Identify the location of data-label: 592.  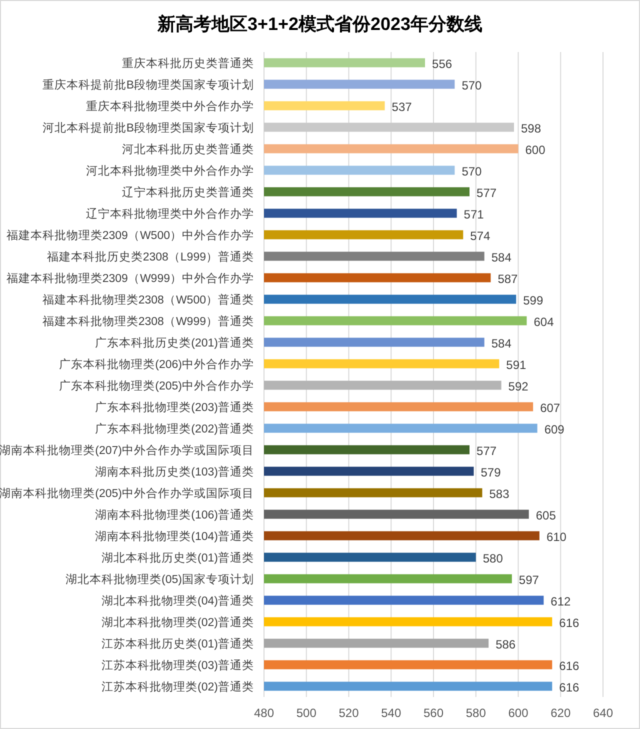
(518, 386).